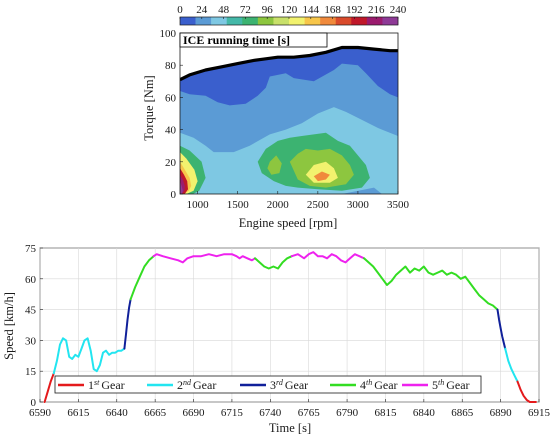  Describe the element at coordinates (288, 223) in the screenshot. I see `heatmap-x-axis-label: Engine speed [rpm]` at that location.